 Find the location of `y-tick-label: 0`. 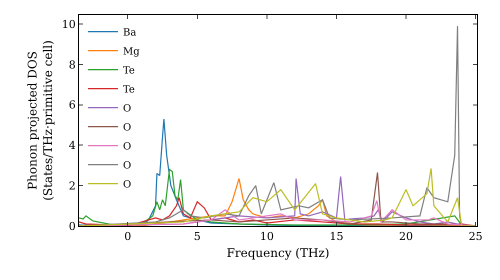

y-tick-label: 0 is located at coordinates (72, 226).